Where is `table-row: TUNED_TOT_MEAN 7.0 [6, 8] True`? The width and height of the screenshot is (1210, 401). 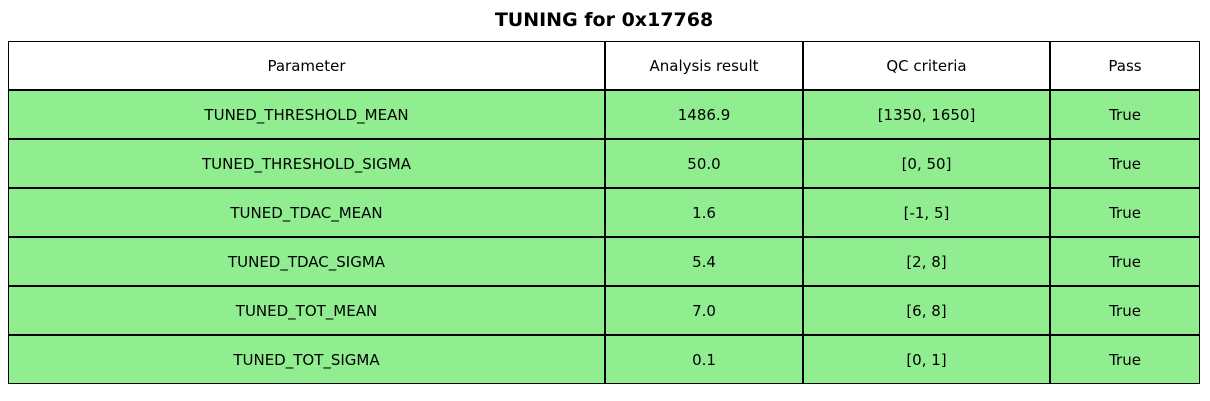
table-row: TUNED_TOT_MEAN 7.0 [6, 8] True is located at coordinates (604, 310).